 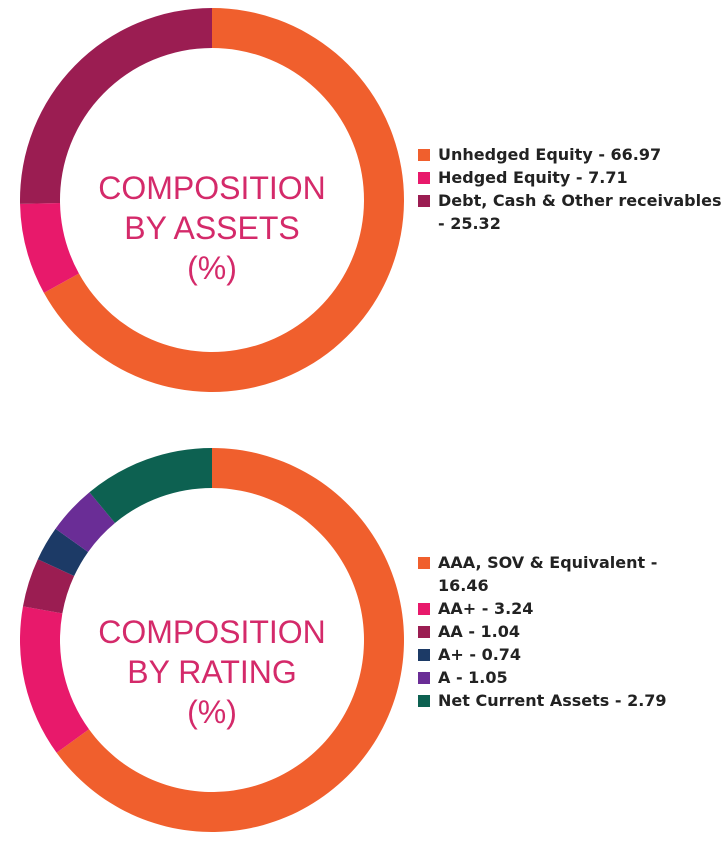 I want to click on legend-label: A+ - 0.74, so click(x=480, y=654).